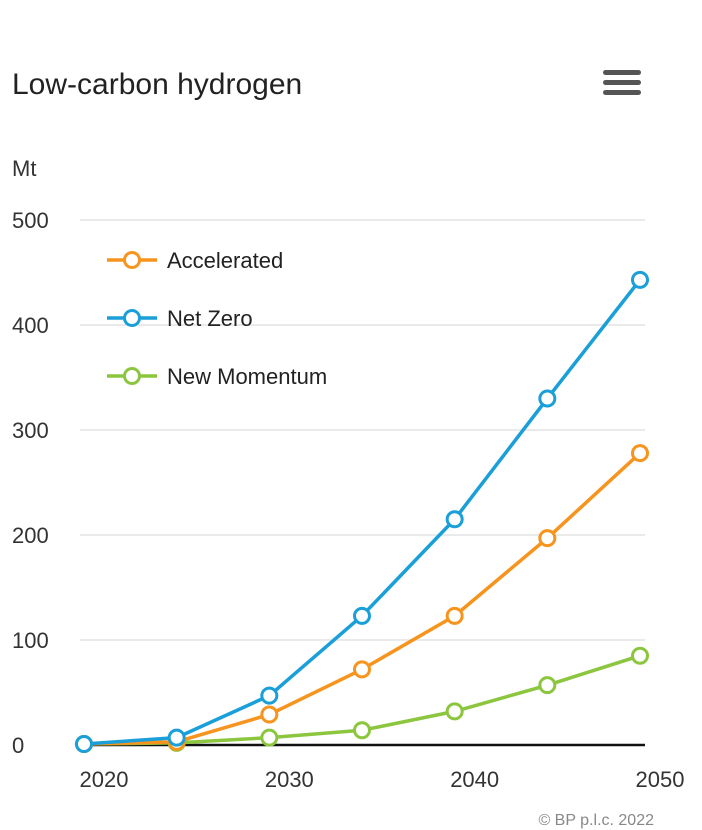 The image size is (702, 830). Describe the element at coordinates (30, 535) in the screenshot. I see `y-tick-label: 200` at that location.